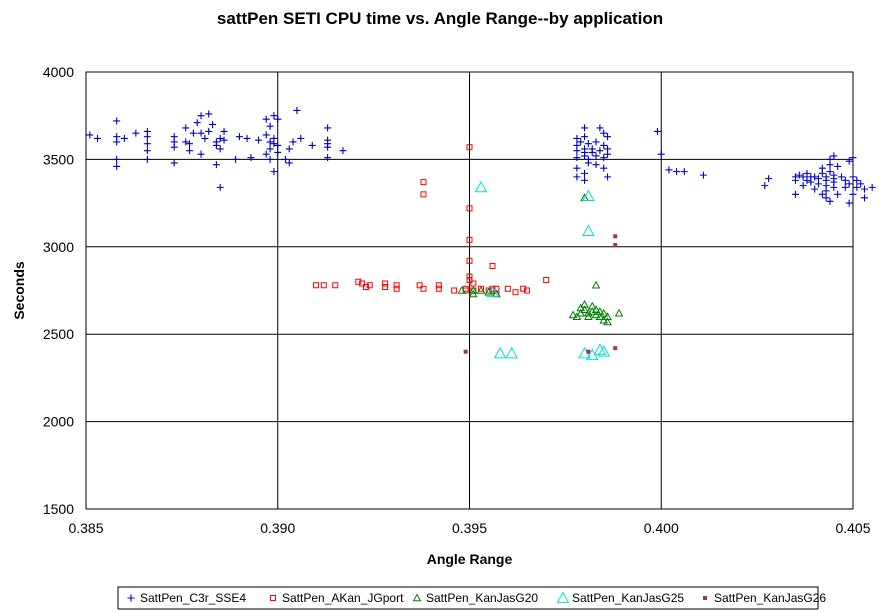  What do you see at coordinates (628, 598) in the screenshot?
I see `legend-label: SattPen_KanJasG25` at bounding box center [628, 598].